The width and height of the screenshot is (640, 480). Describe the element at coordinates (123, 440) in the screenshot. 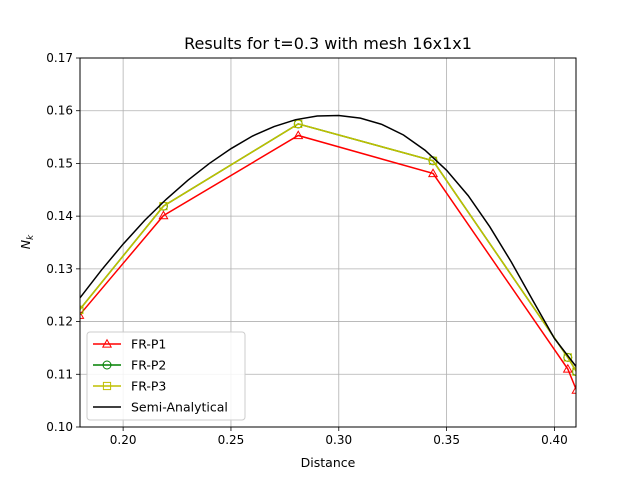

I see `x-tick-label: 0.20` at that location.